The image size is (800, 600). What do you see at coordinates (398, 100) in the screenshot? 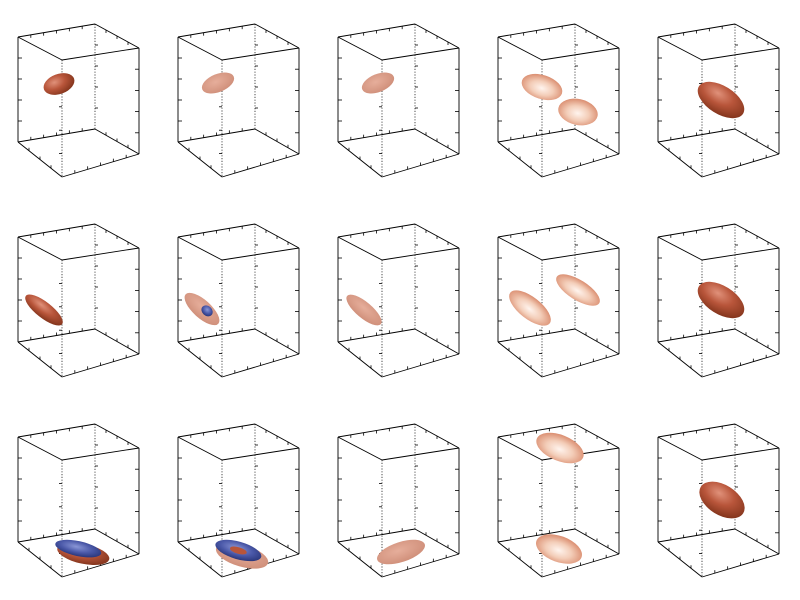
I see `panel-r1c3` at bounding box center [398, 100].